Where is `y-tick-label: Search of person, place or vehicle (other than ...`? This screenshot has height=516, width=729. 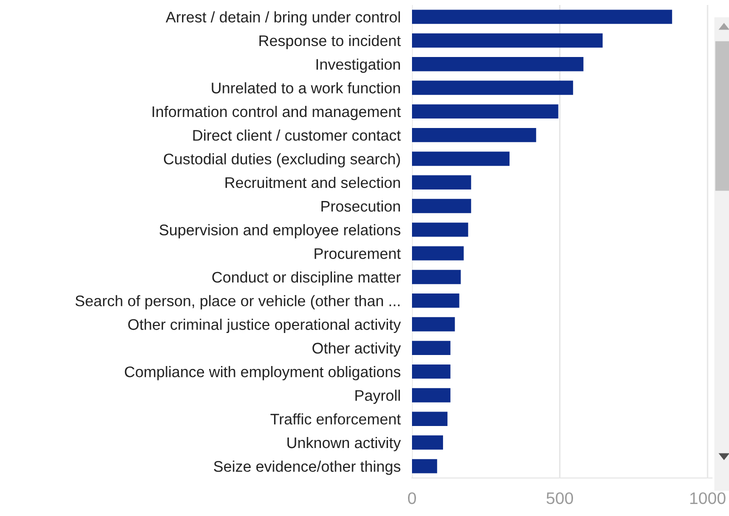 y-tick-label: Search of person, place or vehicle (other than ... is located at coordinates (238, 302).